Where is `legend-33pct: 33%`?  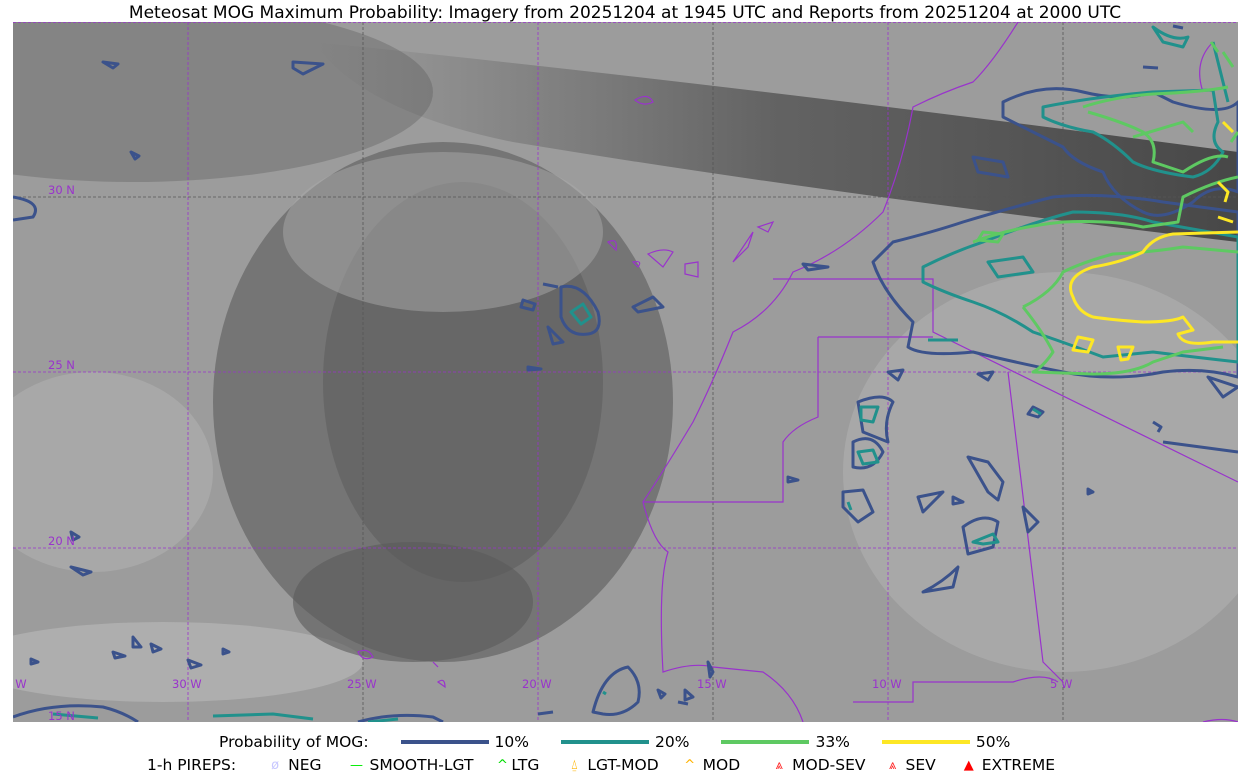
legend-33pct: 33% is located at coordinates (801, 742).